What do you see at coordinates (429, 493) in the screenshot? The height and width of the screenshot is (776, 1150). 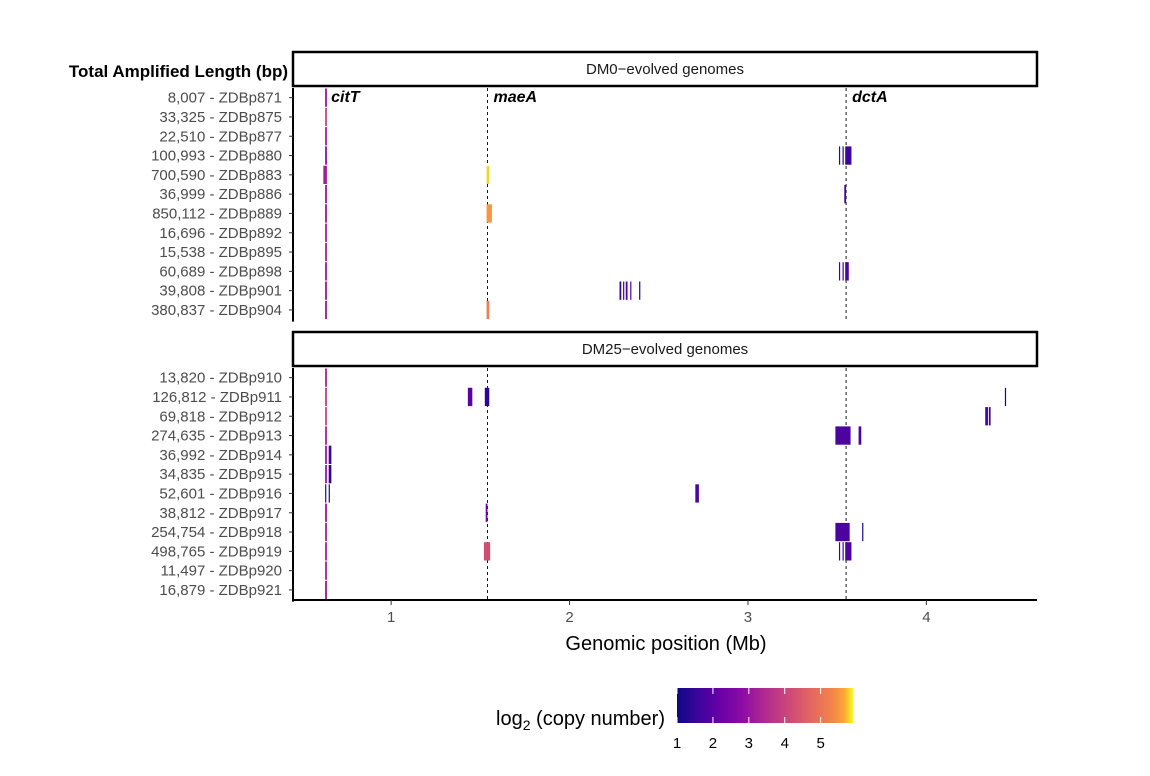 I see `row-ZDBp916: 52,601 - ZDBp916` at bounding box center [429, 493].